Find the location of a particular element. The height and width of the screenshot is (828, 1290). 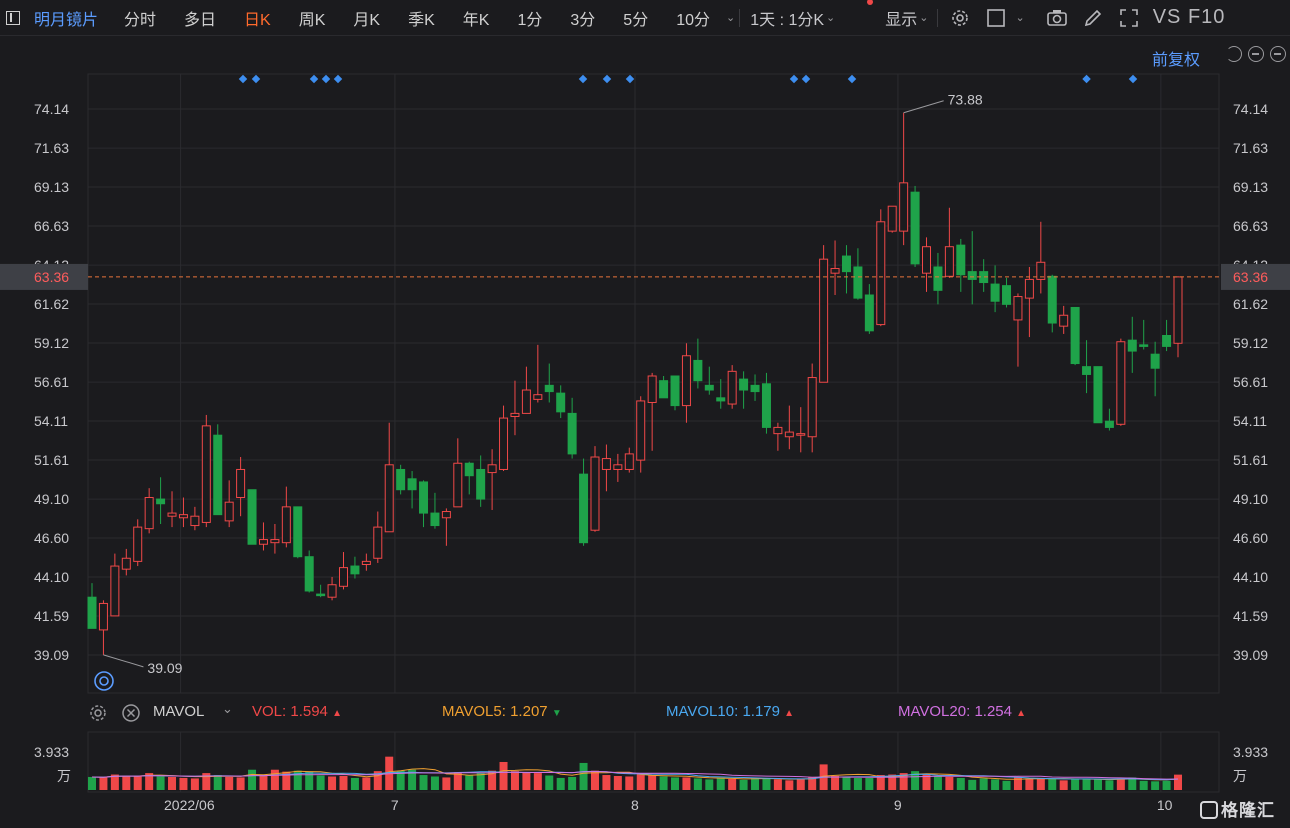

expand-icon is located at coordinates (1129, 18).